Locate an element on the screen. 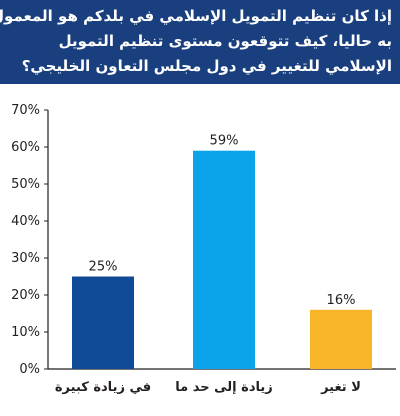 The width and height of the screenshot is (400, 416). data-label: 59% is located at coordinates (224, 141).